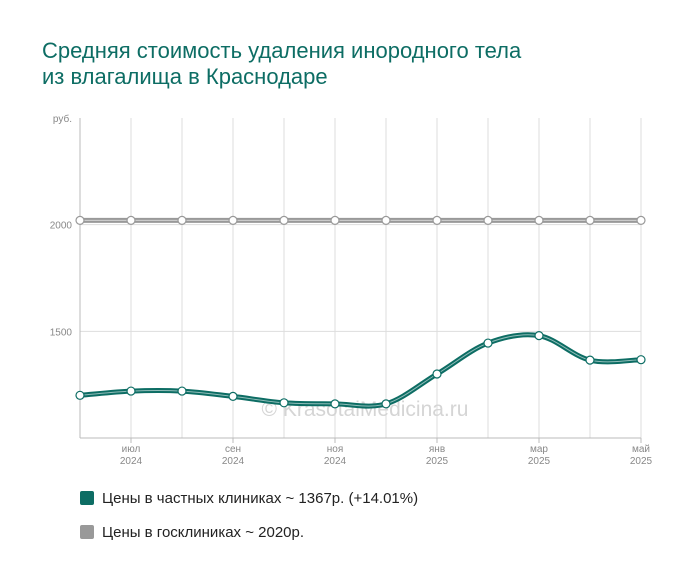 Image resolution: width=700 pixels, height=582 pixels. I want to click on chart-title-line-2: из влагалища в Краснодаре, so click(185, 76).